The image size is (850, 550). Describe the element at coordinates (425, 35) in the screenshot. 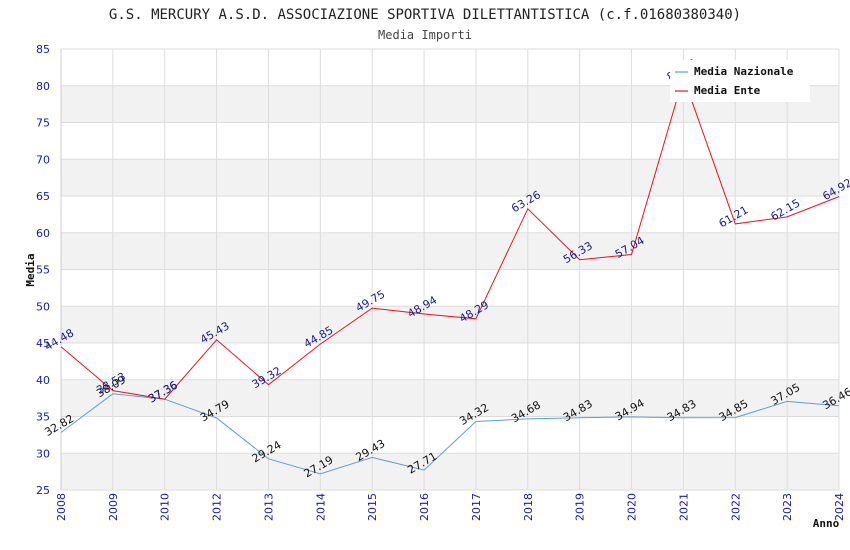

I see `chart-subtitle: Media Importi` at that location.